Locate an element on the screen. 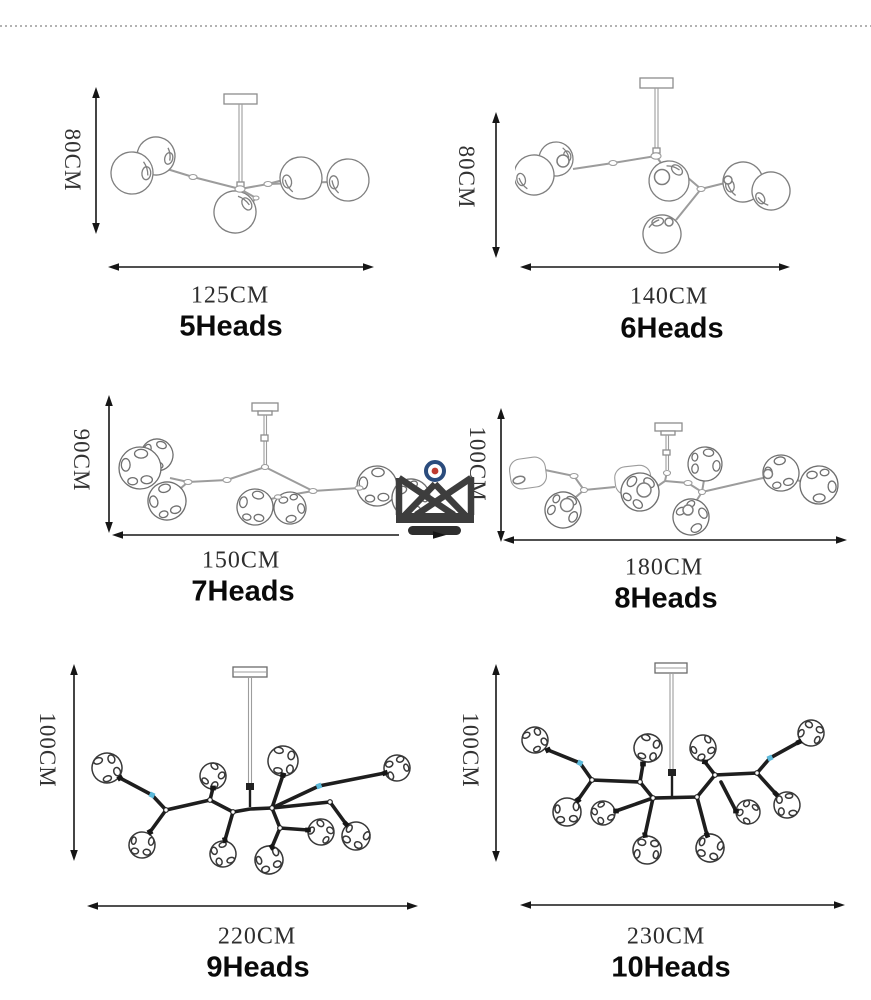 The image size is (871, 1000). height-arrow-10heads is located at coordinates (496, 763).